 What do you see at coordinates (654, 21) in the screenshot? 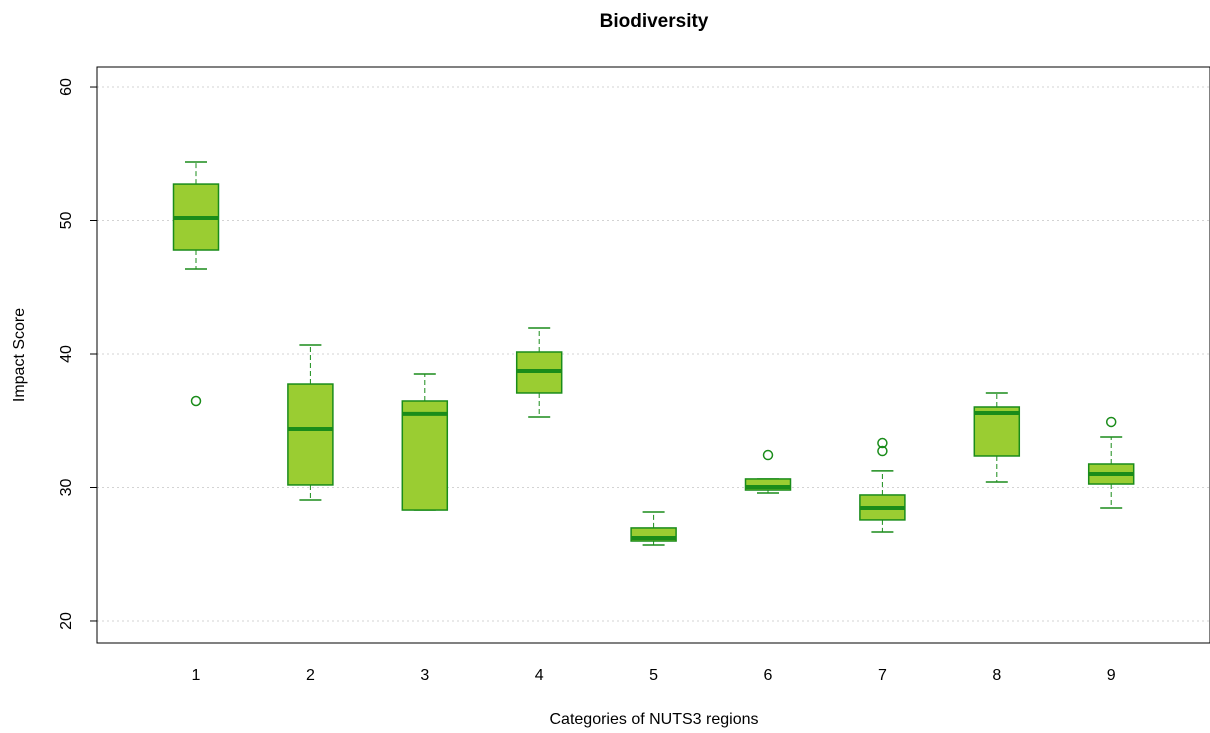
I see `chart-title: Biodiversity` at bounding box center [654, 21].